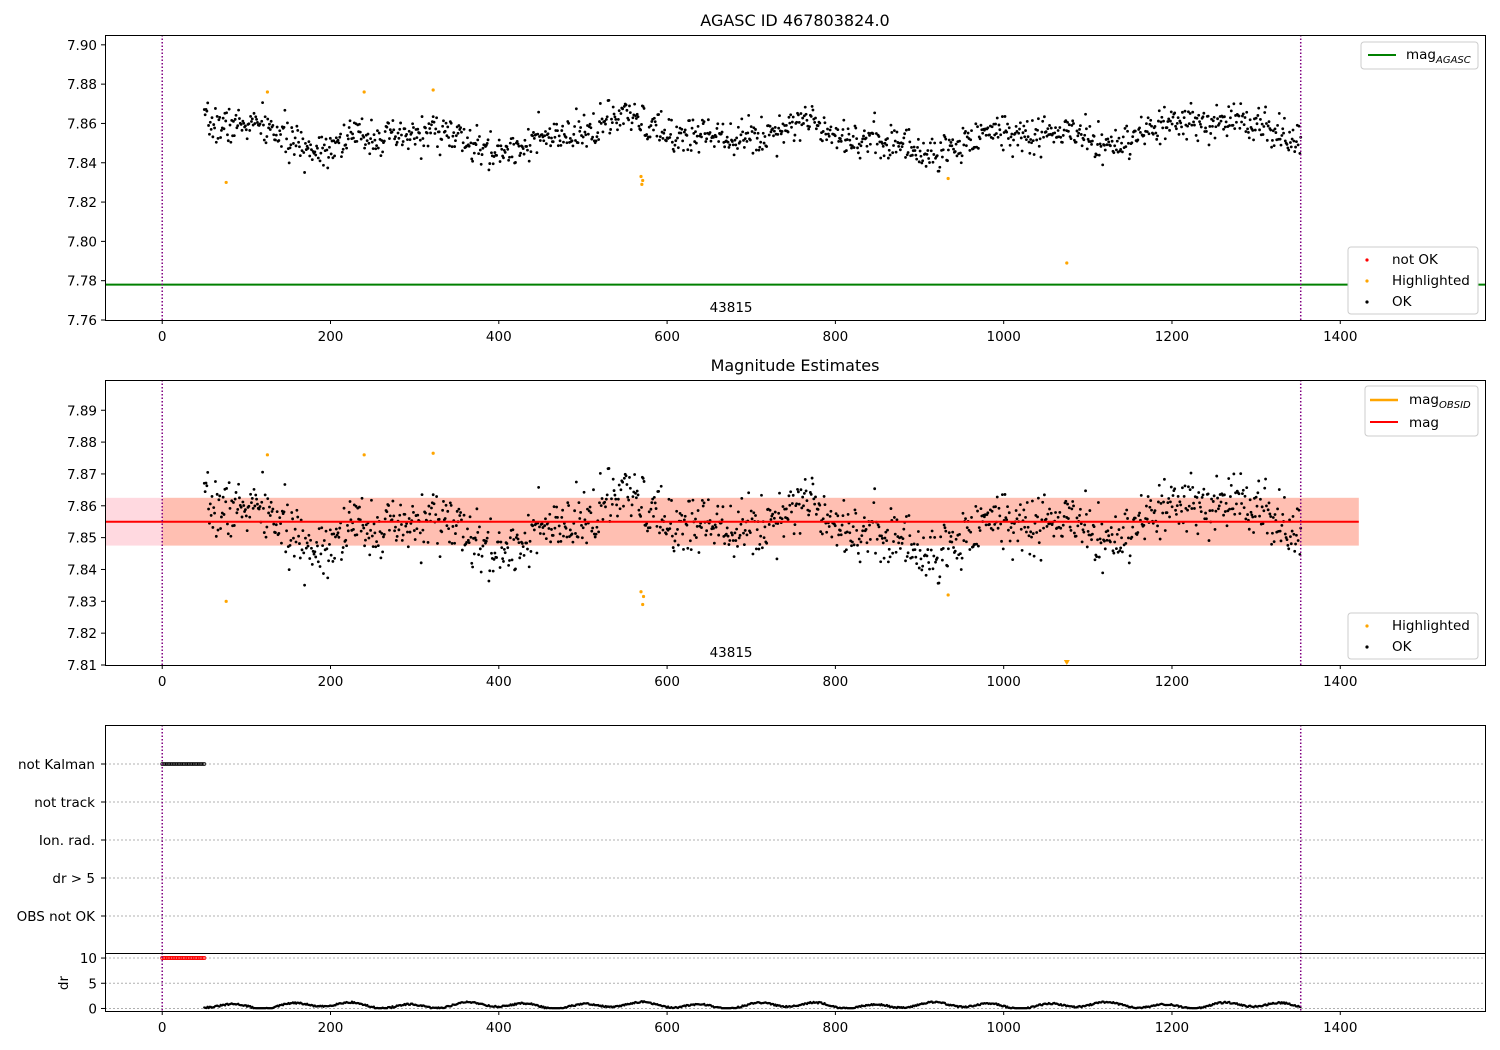  I want to click on p4-ytick-label: 0, so click(92, 1009).